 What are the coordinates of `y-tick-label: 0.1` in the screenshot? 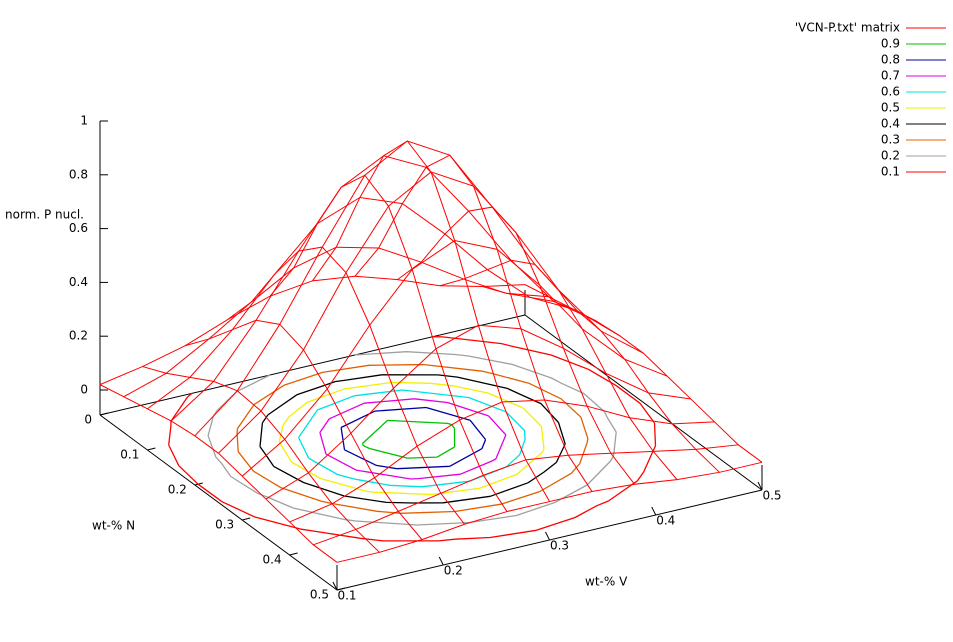 It's located at (129, 455).